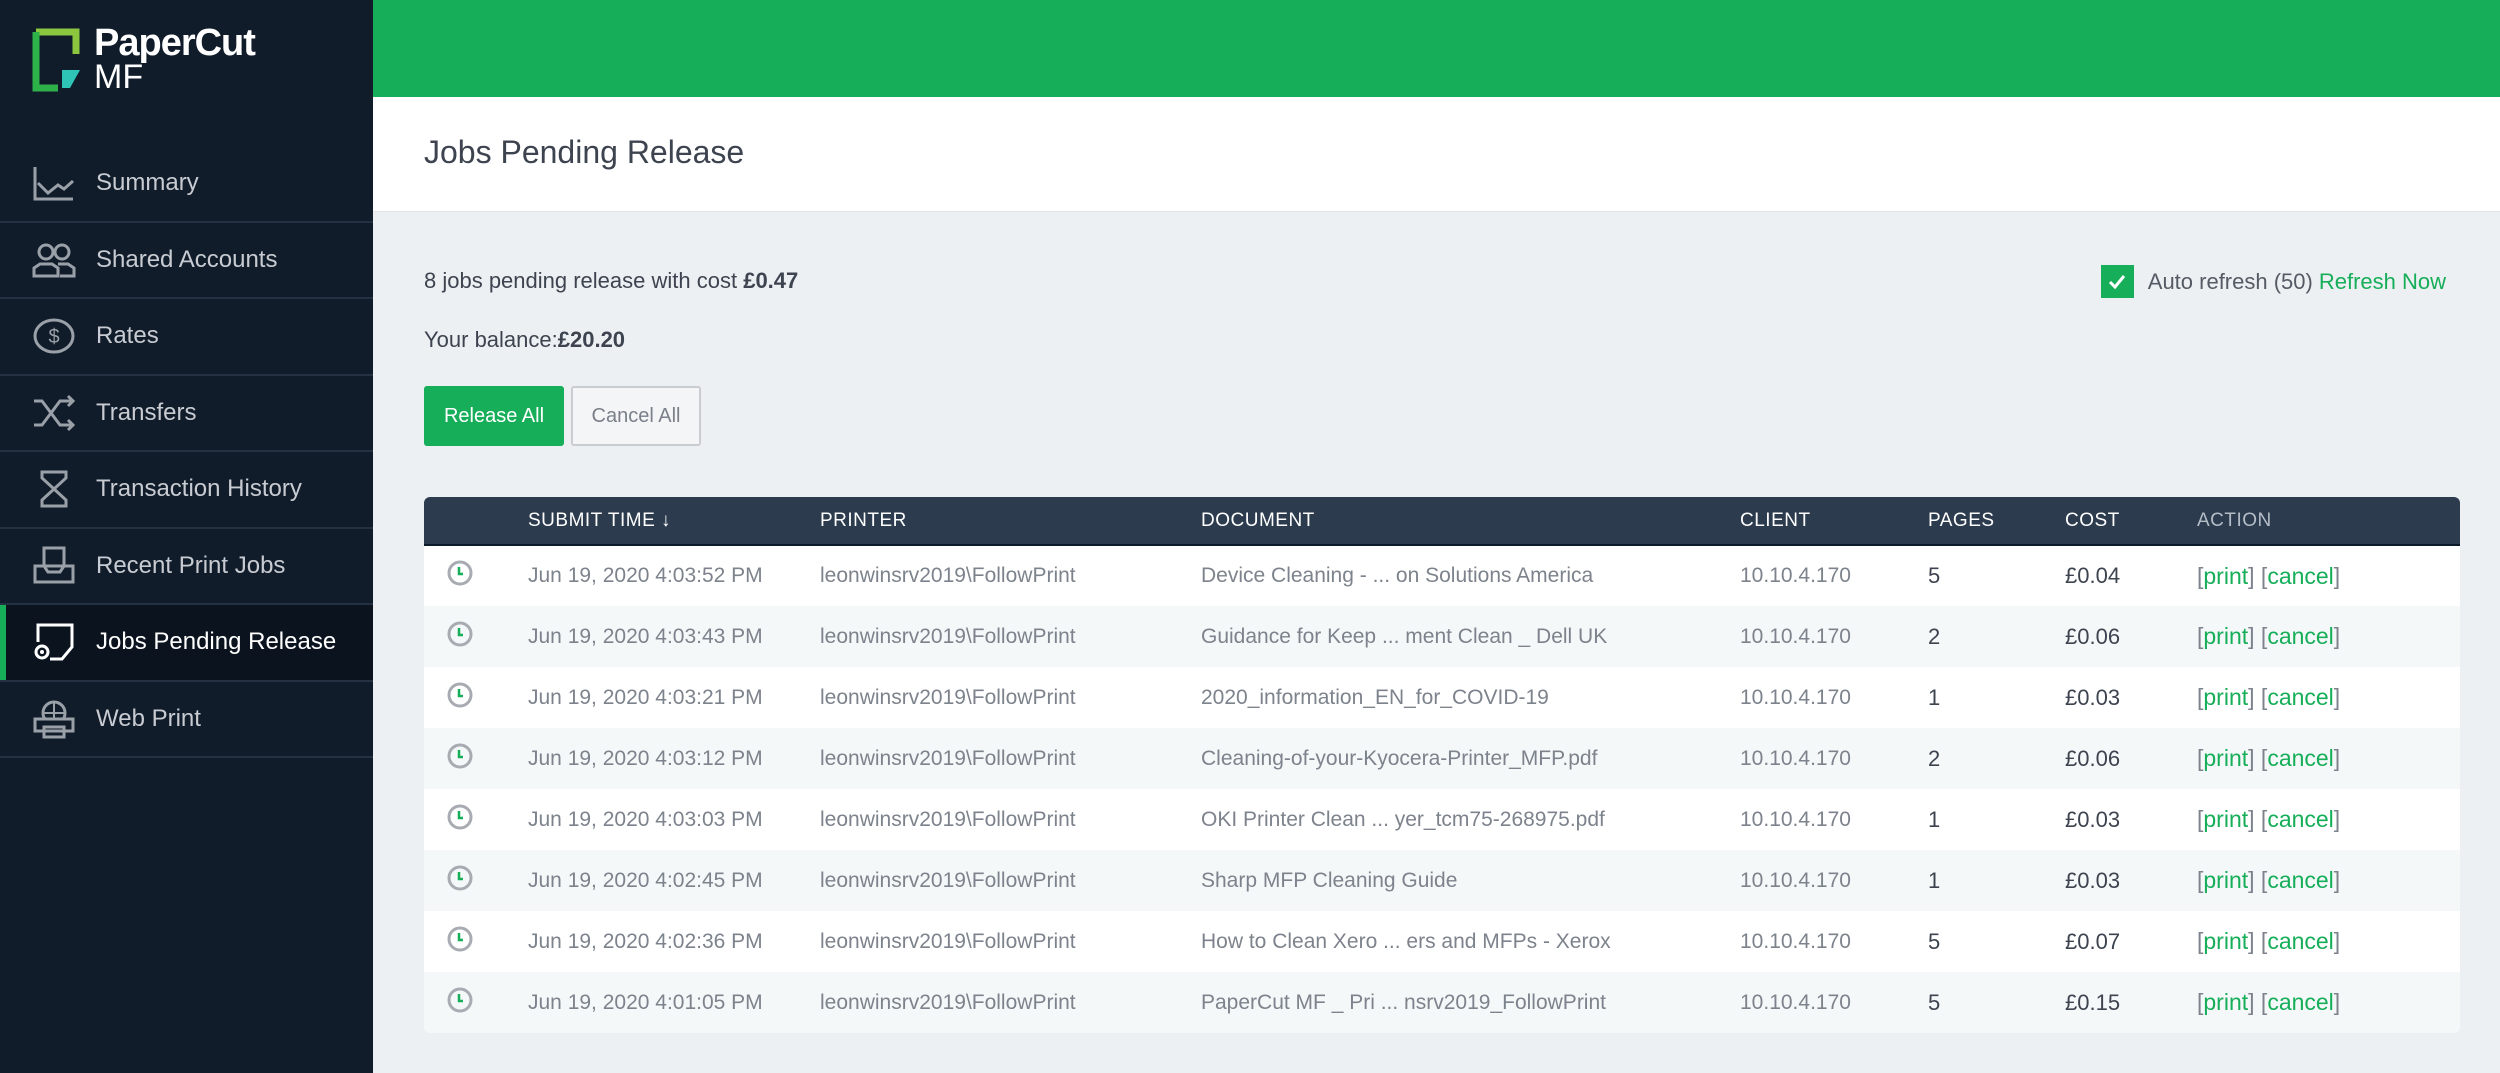  I want to click on cancel-all-button: Cancel All, so click(636, 416).